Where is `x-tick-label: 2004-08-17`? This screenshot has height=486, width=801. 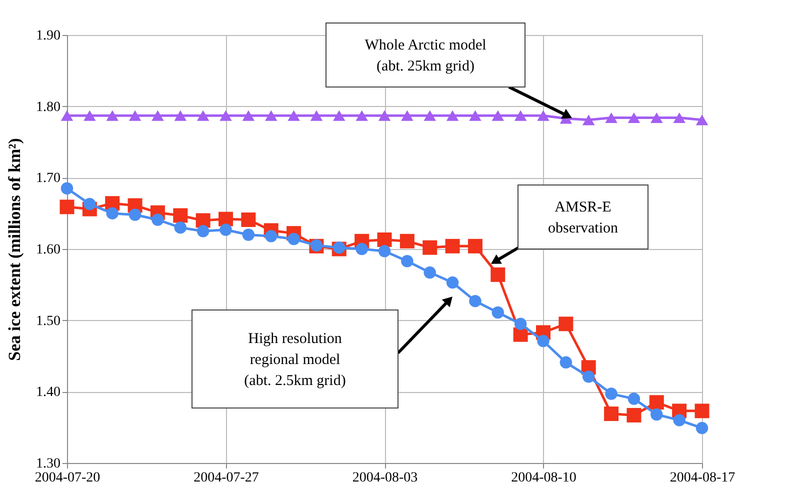
x-tick-label: 2004-08-17 is located at coordinates (703, 478).